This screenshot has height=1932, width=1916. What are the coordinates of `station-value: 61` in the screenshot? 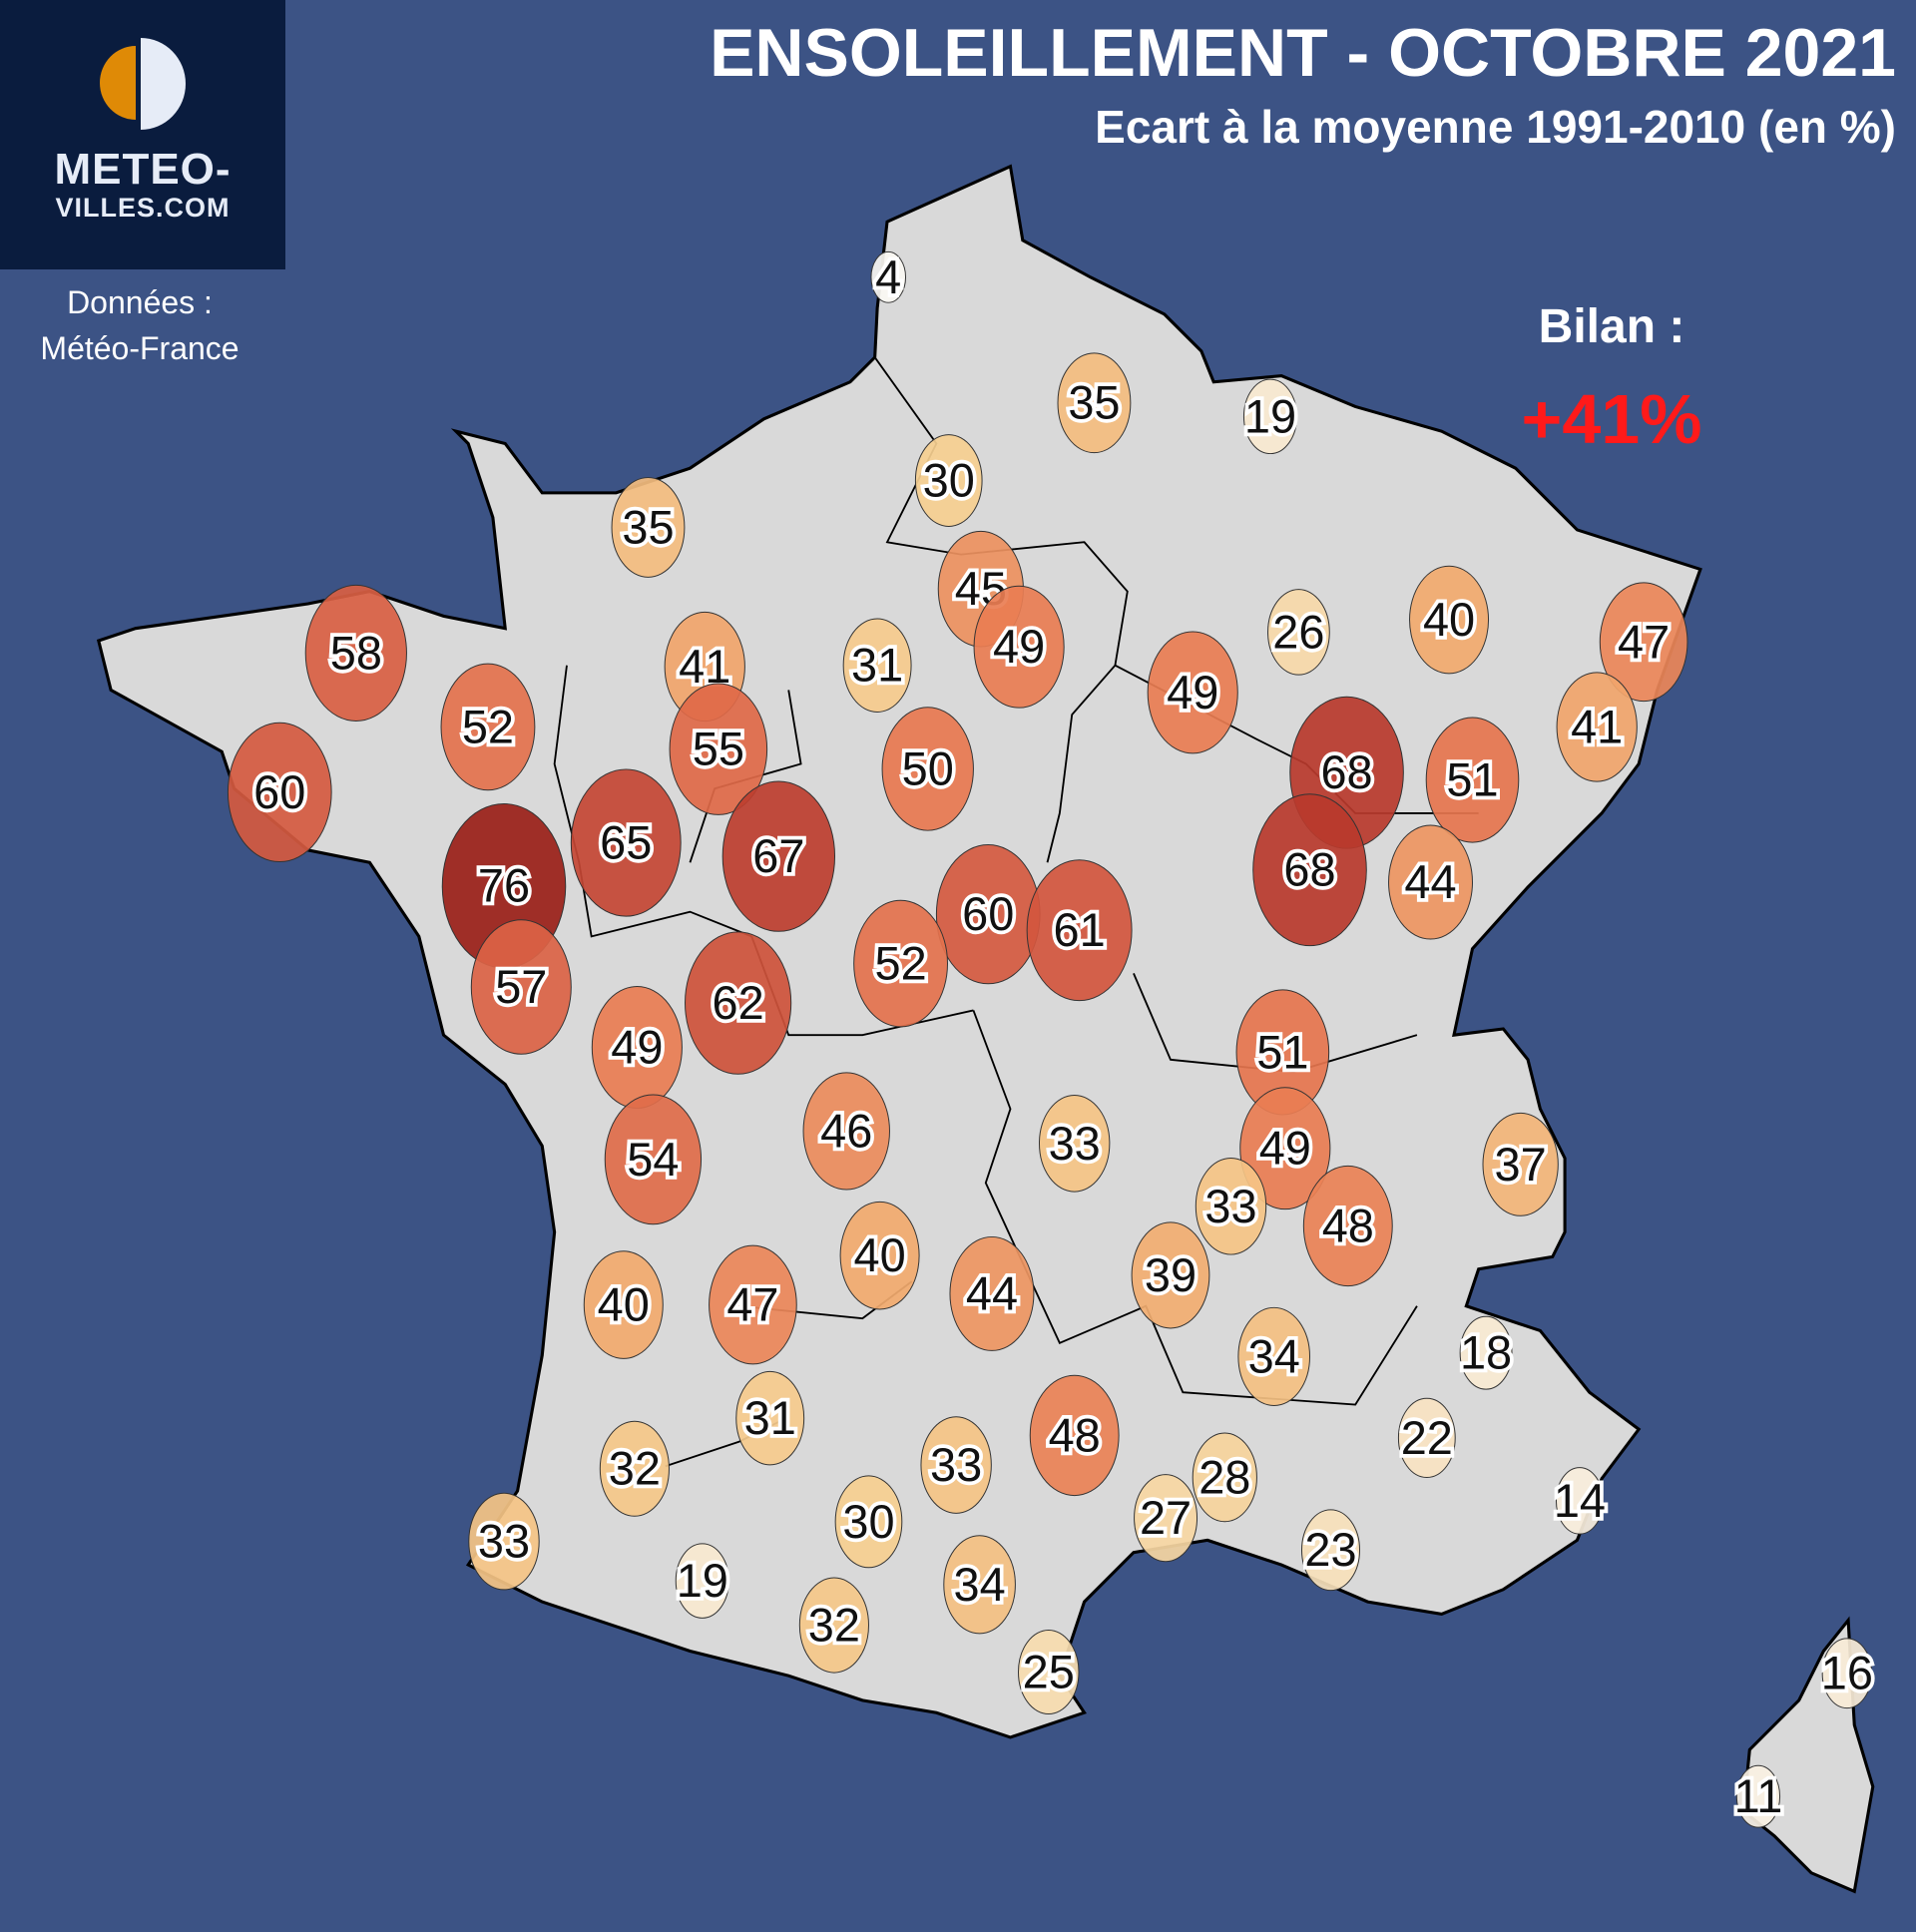 It's located at (1080, 930).